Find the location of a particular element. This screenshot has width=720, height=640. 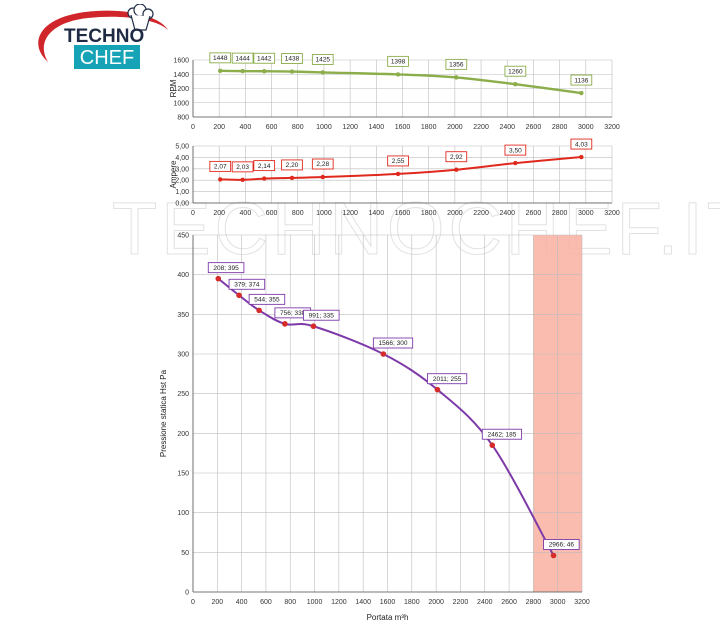

x-tick-label: 1800 is located at coordinates (412, 602).